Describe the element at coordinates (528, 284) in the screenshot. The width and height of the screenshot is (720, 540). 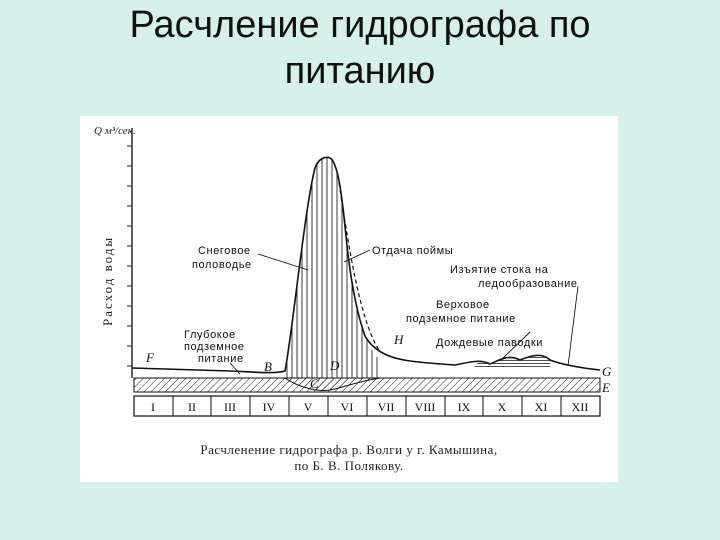
I see `annotation-ice-withdrawal-2: ледообразование` at that location.